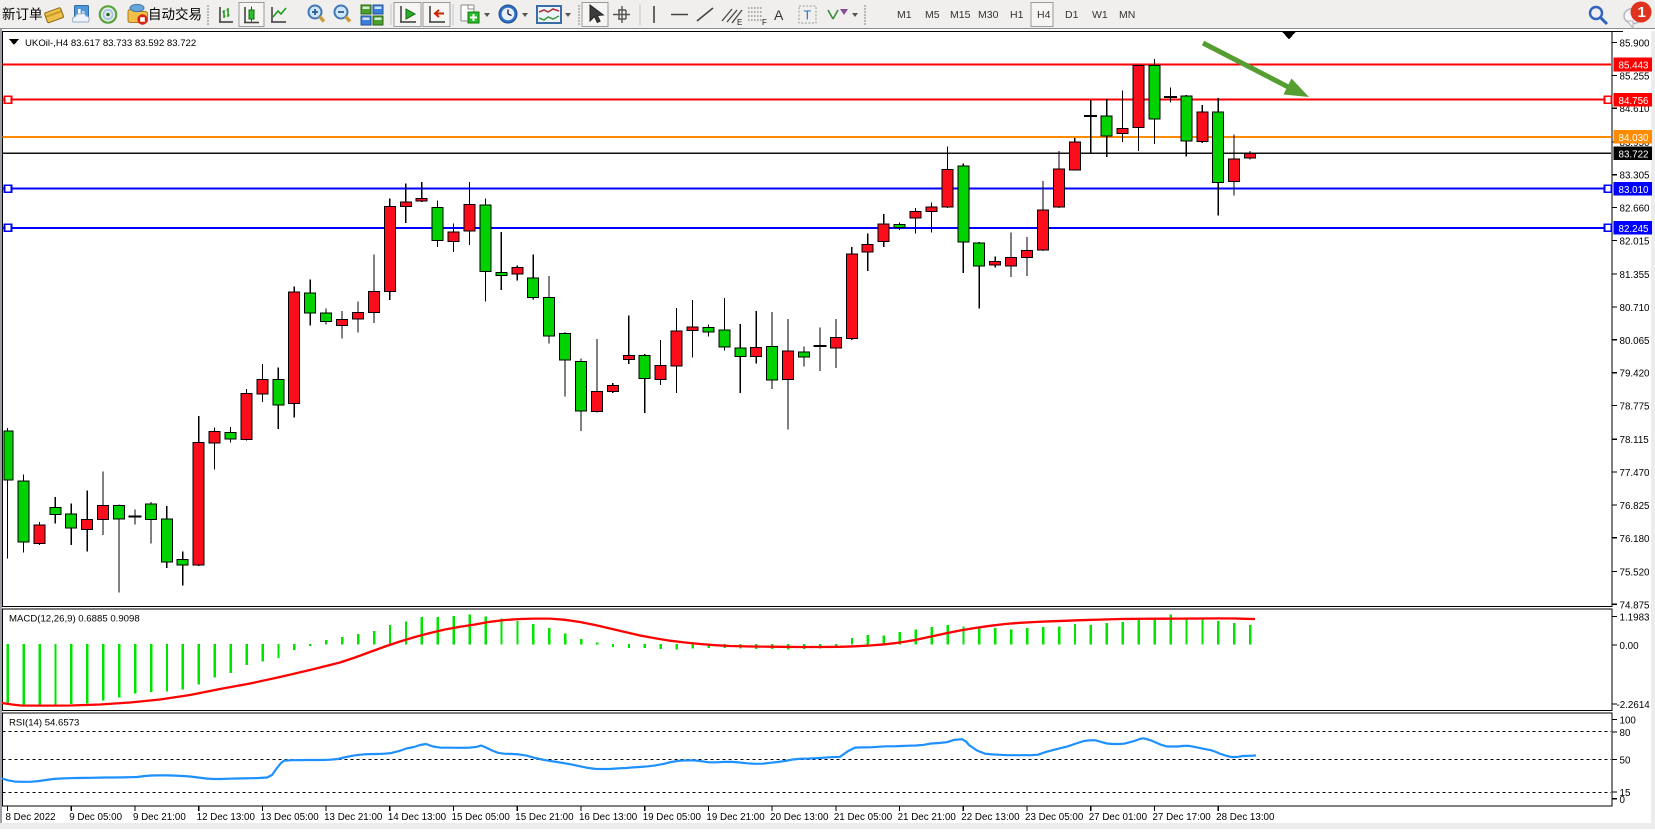 The height and width of the screenshot is (834, 1655). I want to click on svg-text: 19 Dec 21:00, so click(735, 817).